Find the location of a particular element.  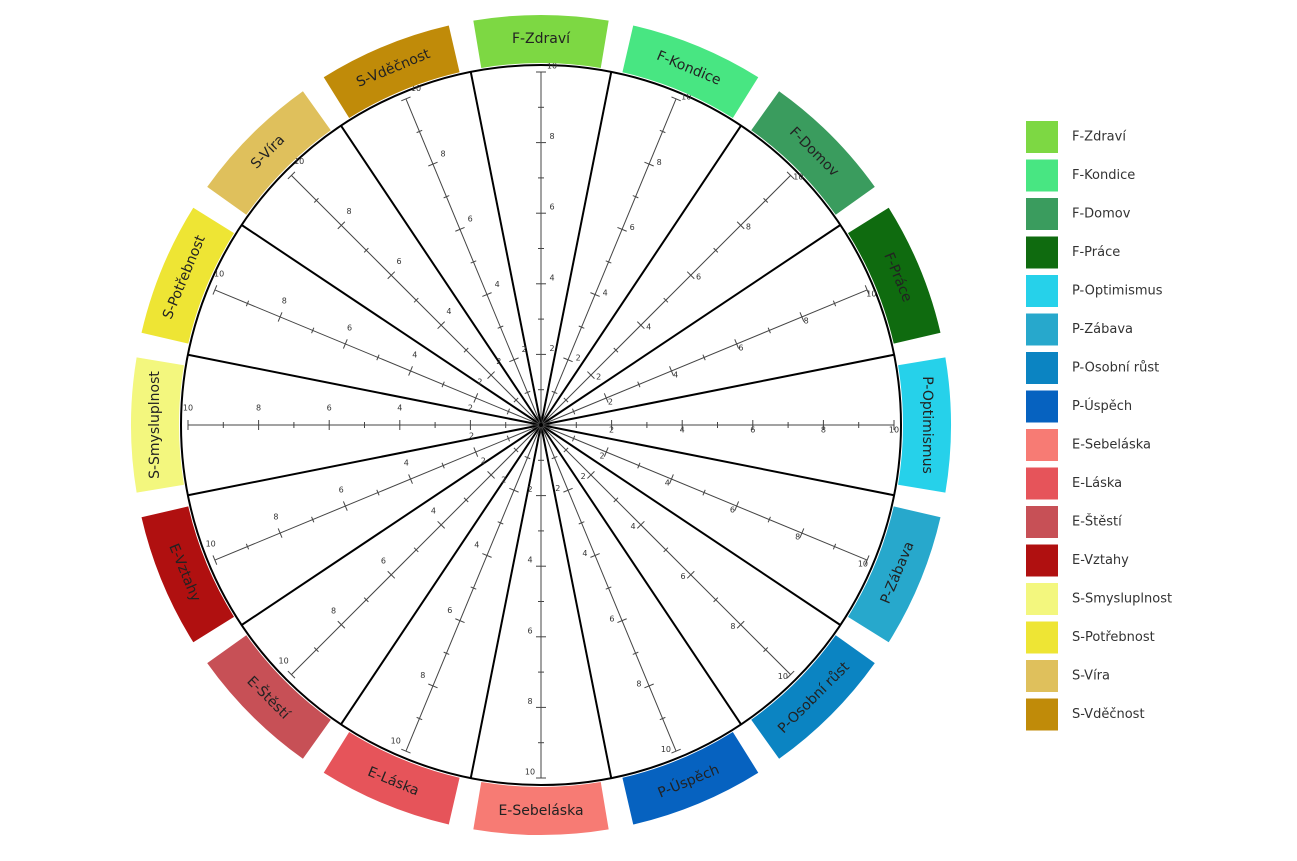

legend-label: S-Víra is located at coordinates (1091, 676).